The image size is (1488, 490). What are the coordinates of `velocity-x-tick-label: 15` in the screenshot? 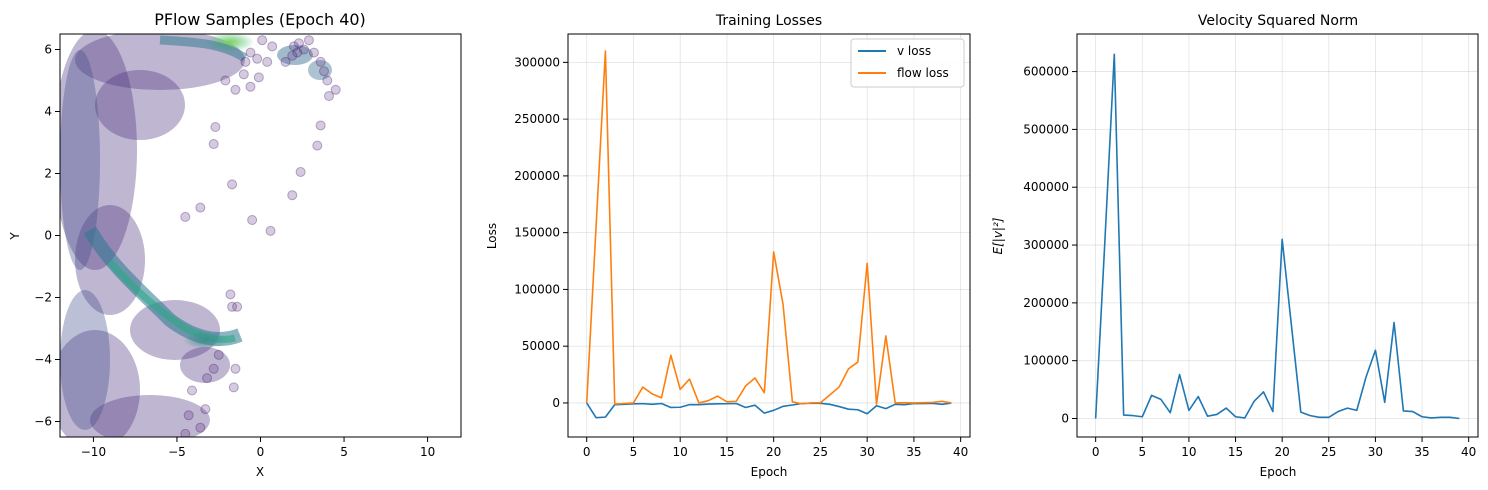 It's located at (1235, 452).